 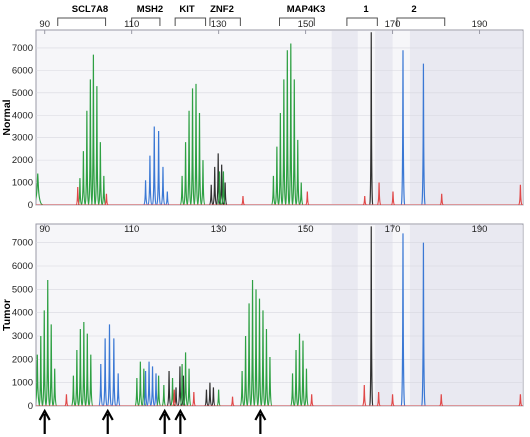 I want to click on y-tick-label: 6000, so click(x=22, y=70).